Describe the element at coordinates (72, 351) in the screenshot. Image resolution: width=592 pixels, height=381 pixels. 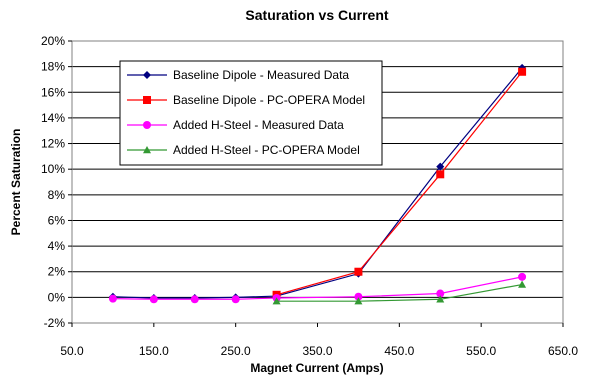
I see `x-tick-label: 50.0` at that location.